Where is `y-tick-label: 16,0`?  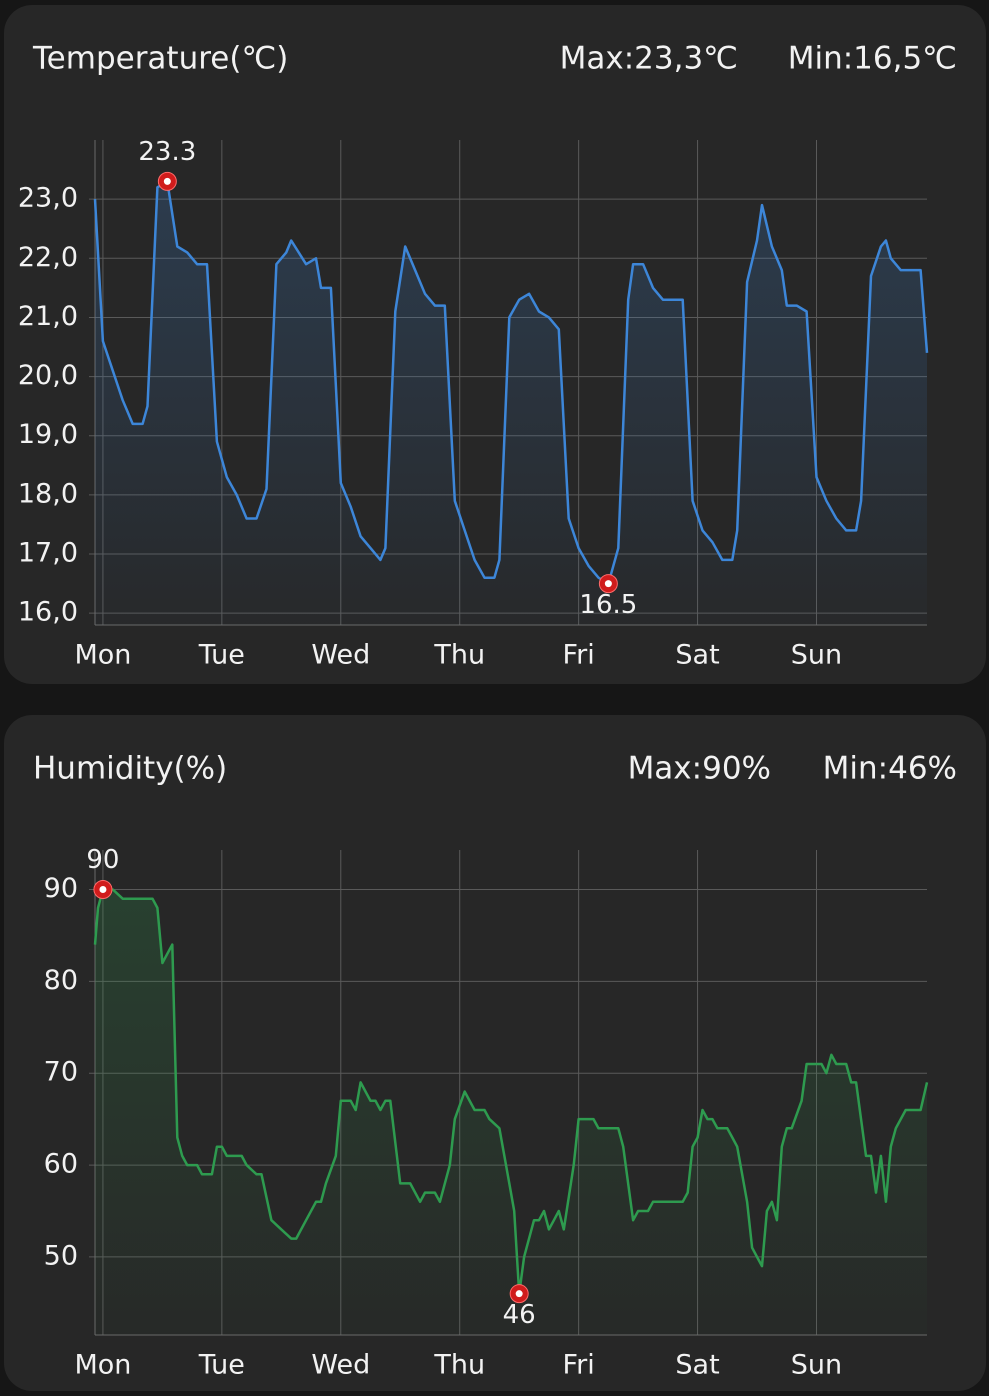 y-tick-label: 16,0 is located at coordinates (48, 612).